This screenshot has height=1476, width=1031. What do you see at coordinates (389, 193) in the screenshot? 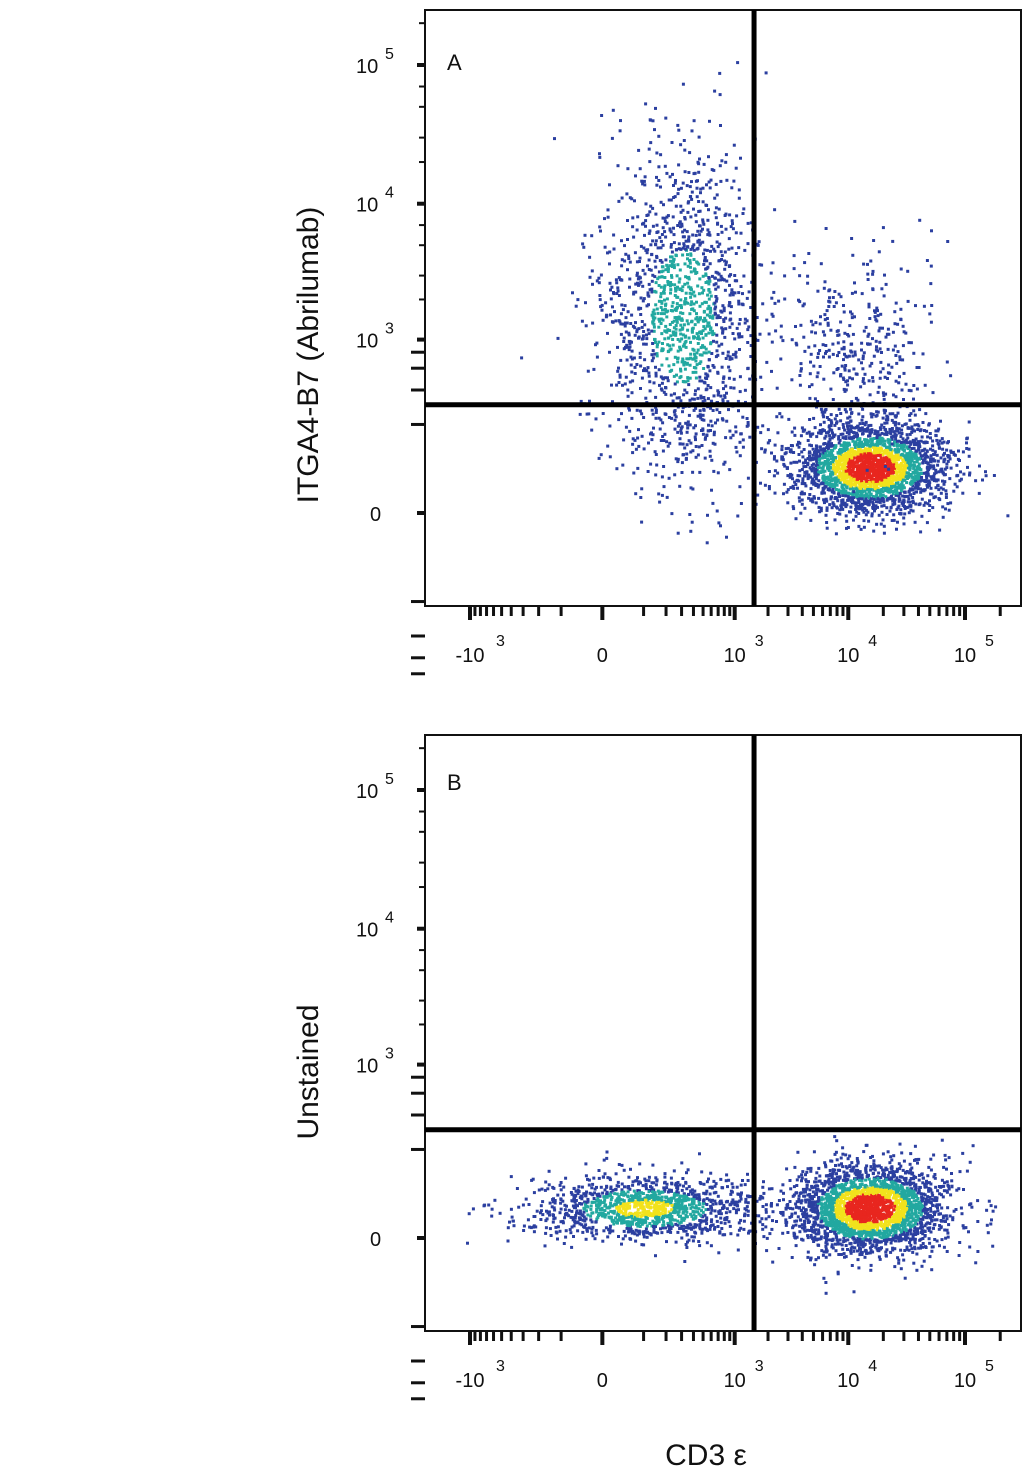
I see `y-tick-exponent: 4` at bounding box center [389, 193].